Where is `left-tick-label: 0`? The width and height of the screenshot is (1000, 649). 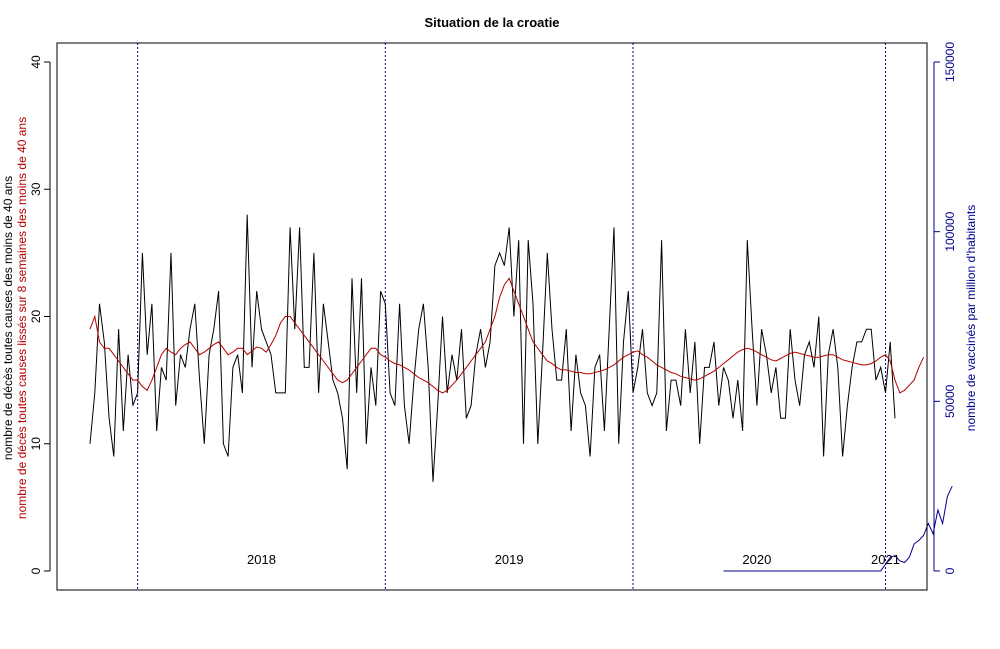
left-tick-label: 0 is located at coordinates (36, 570).